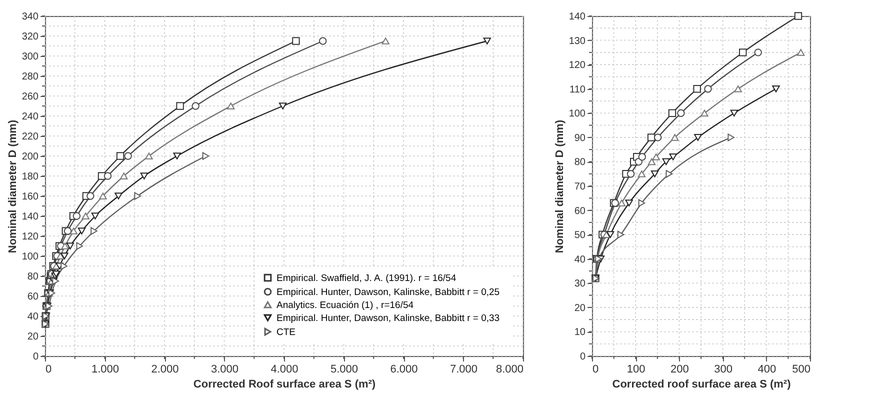  What do you see at coordinates (366, 278) in the screenshot?
I see `legend-label: Empirical. Swaffield, J. A. (1991). r = 16/54` at bounding box center [366, 278].